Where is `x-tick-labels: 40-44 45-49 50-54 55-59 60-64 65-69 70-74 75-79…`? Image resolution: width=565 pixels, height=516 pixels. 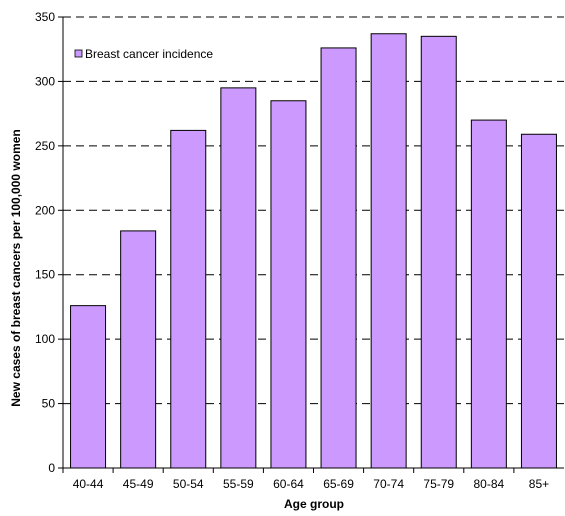 x-tick-labels: 40-44 45-49 50-54 55-59 60-64 65-69 70-74 75-79… is located at coordinates (311, 484).